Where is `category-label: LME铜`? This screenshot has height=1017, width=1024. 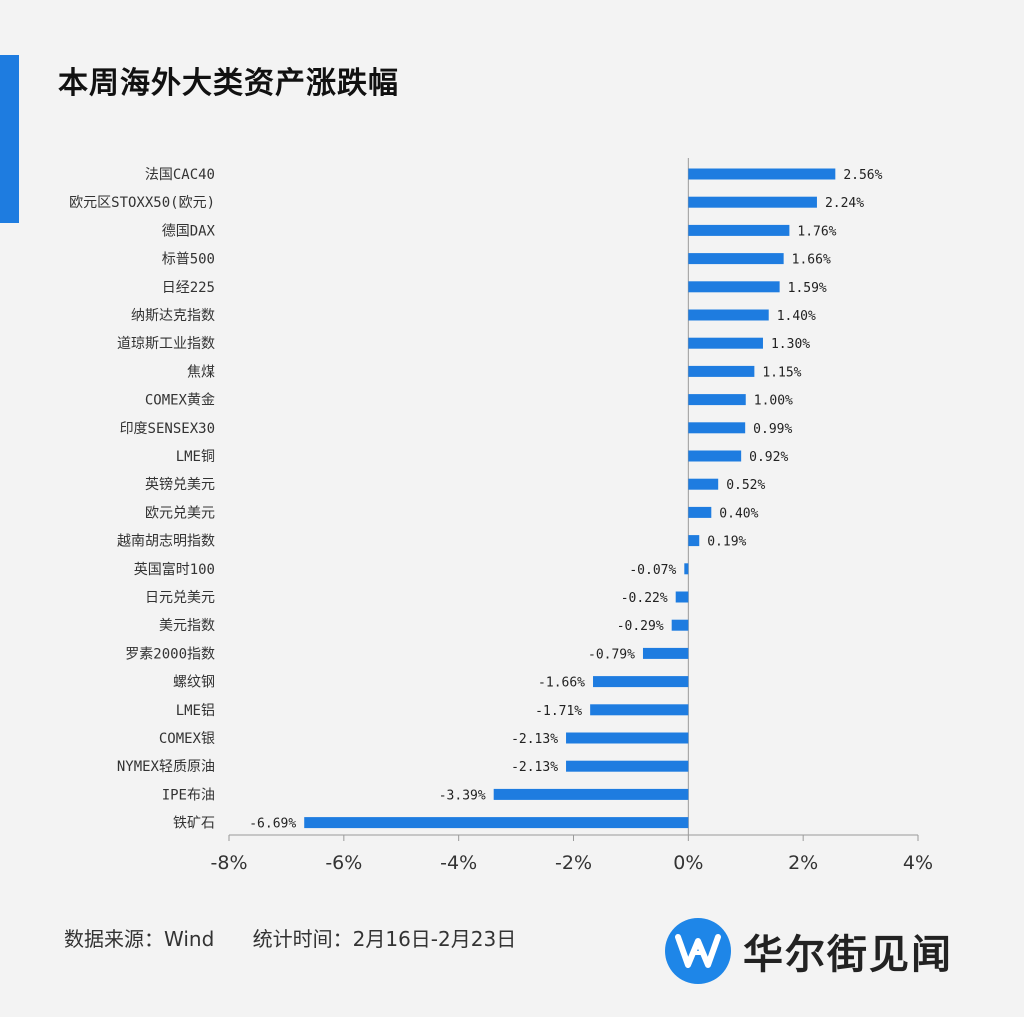 category-label: LME铜 is located at coordinates (195, 457).